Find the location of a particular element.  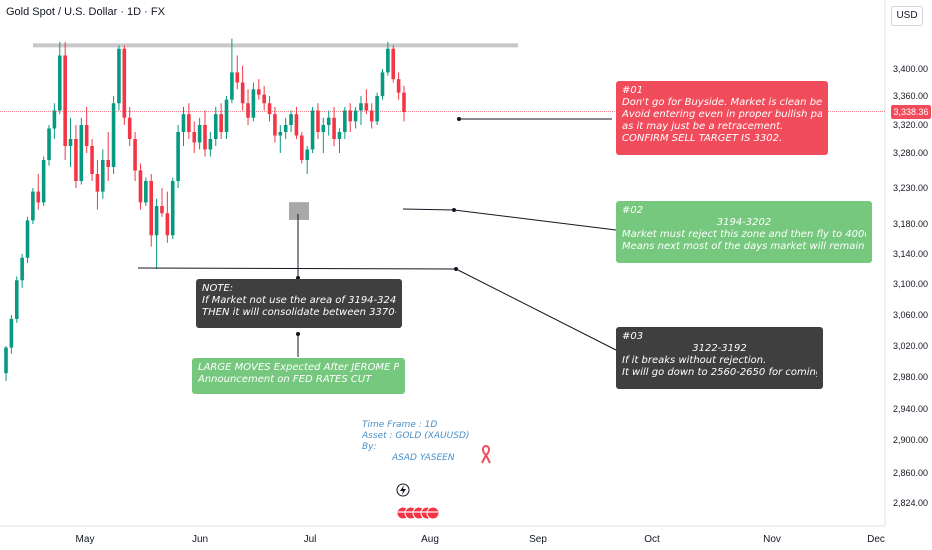

note-02-id: #02 is located at coordinates (633, 210).